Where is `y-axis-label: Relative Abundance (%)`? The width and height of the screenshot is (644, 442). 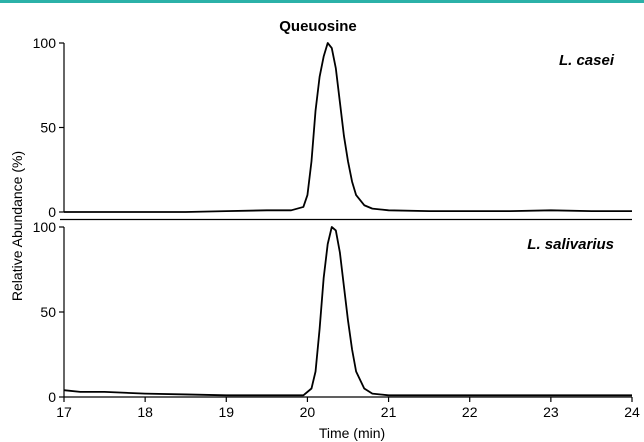
y-axis-label: Relative Abundance (%) is located at coordinates (17, 226).